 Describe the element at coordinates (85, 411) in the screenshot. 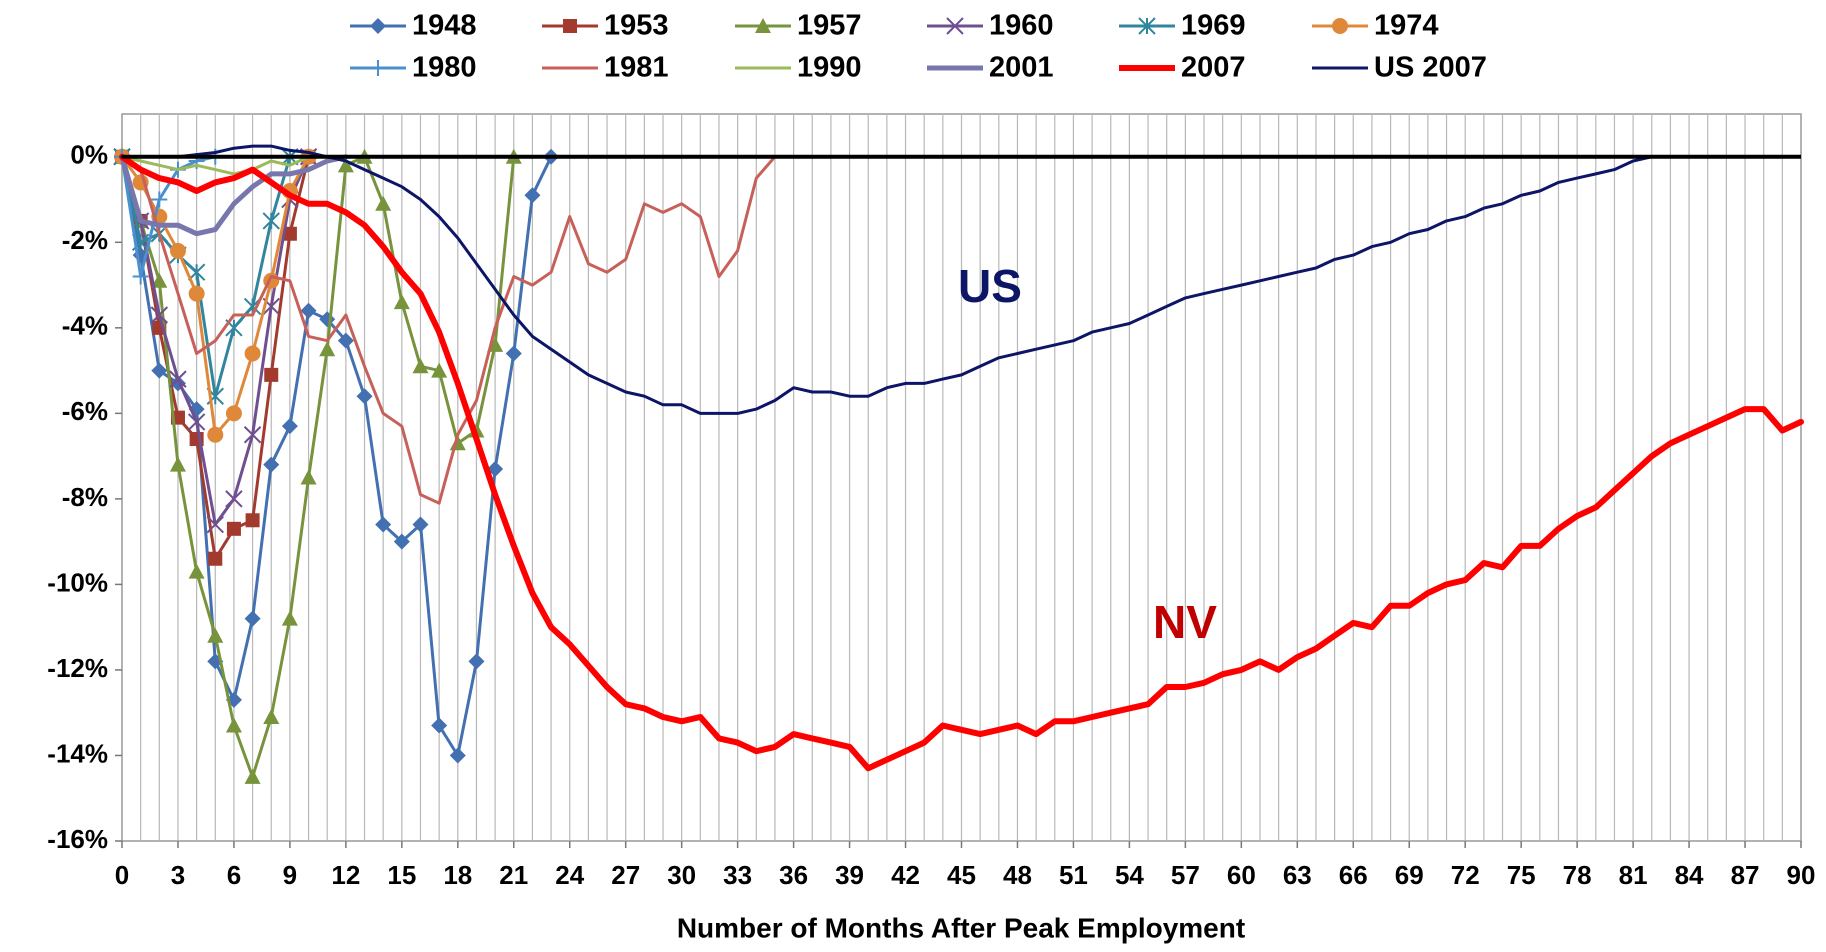

I see `y-tick-label: -6%` at that location.